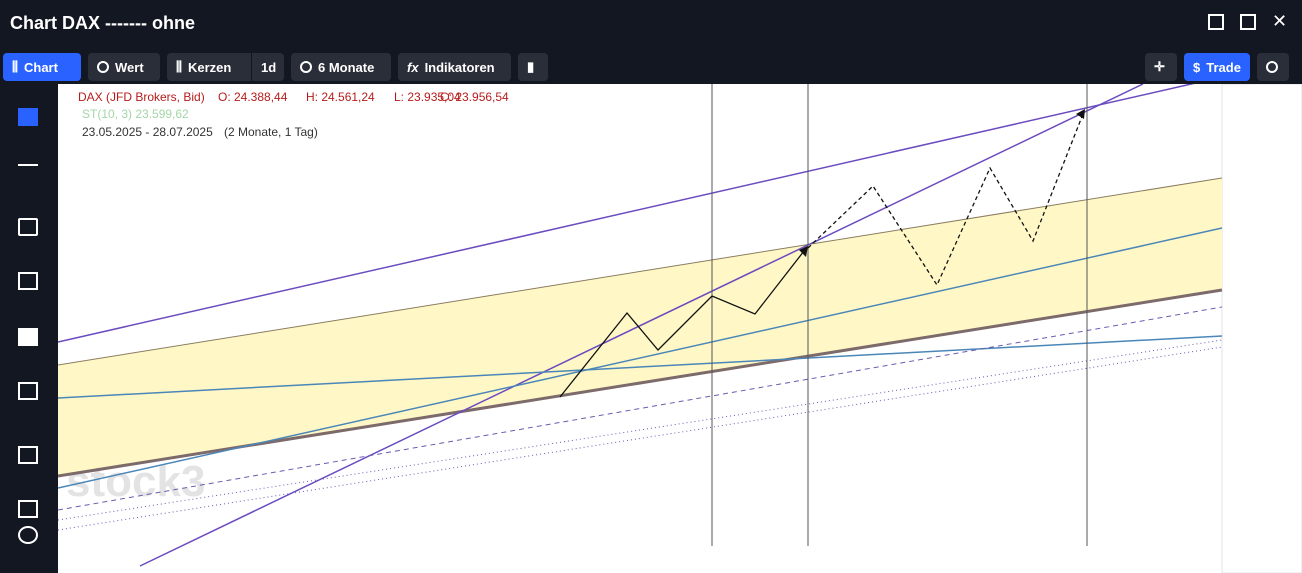 The height and width of the screenshot is (573, 1302). What do you see at coordinates (474, 97) in the screenshot?
I see `legend-close: C: 23.956,54` at bounding box center [474, 97].